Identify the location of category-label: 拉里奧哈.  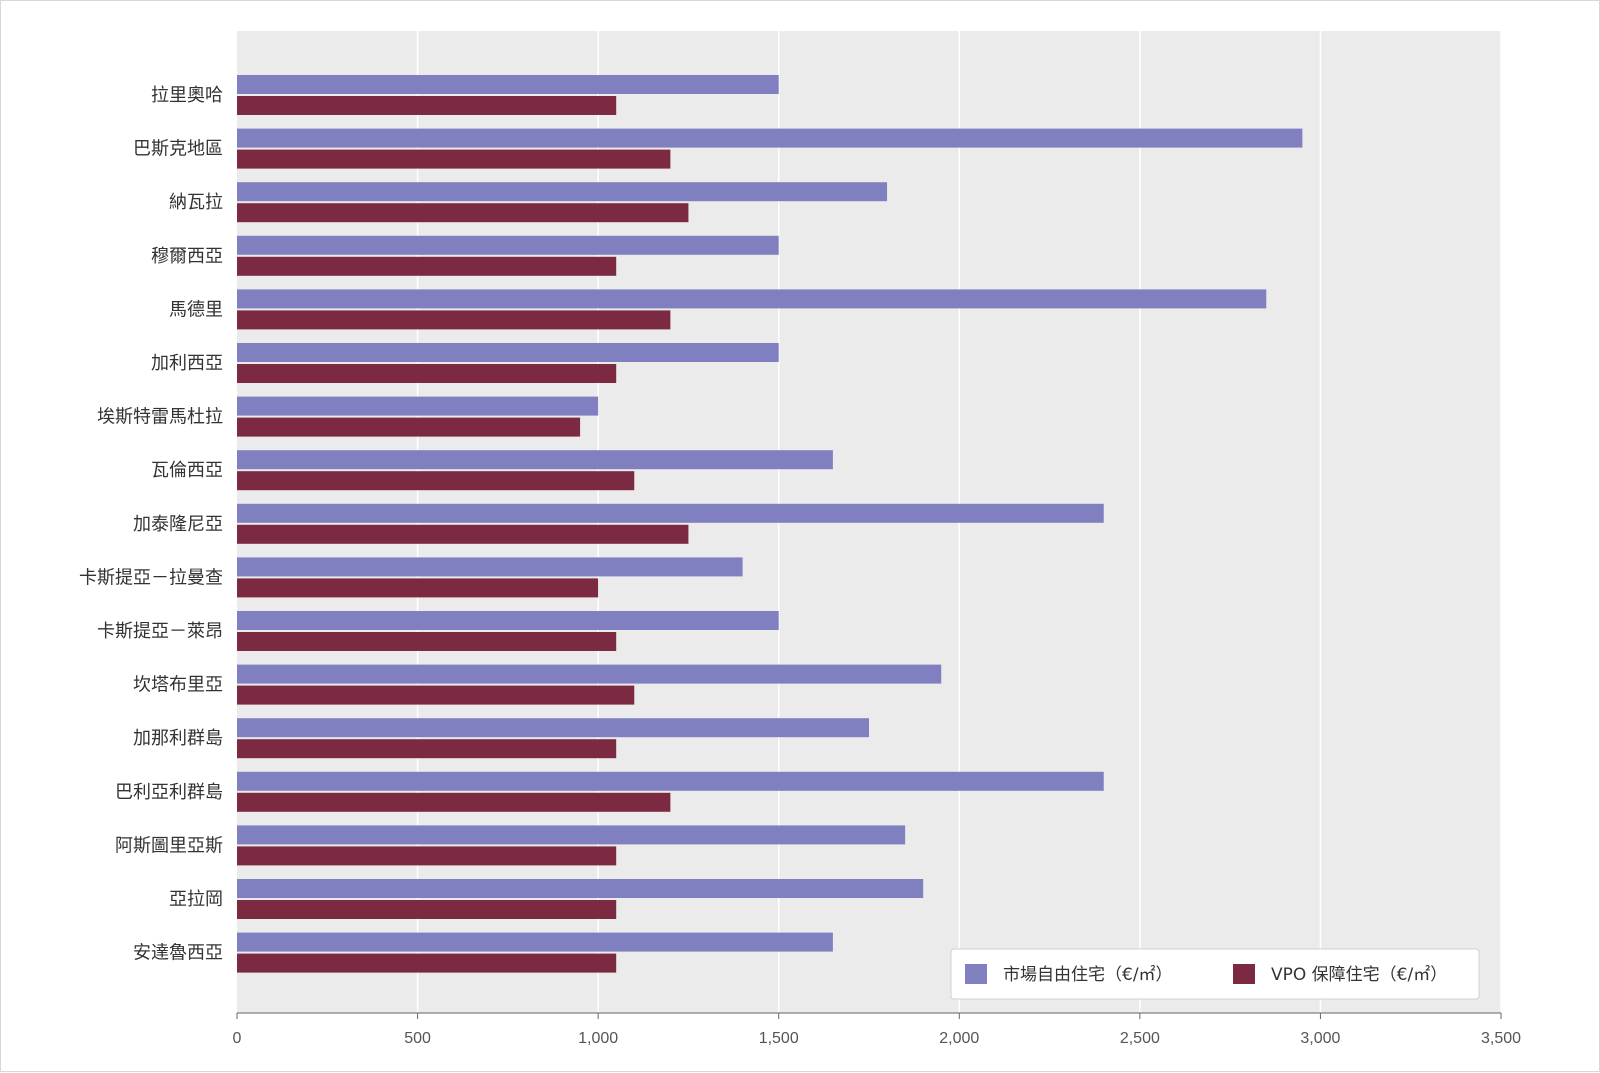
(187, 95).